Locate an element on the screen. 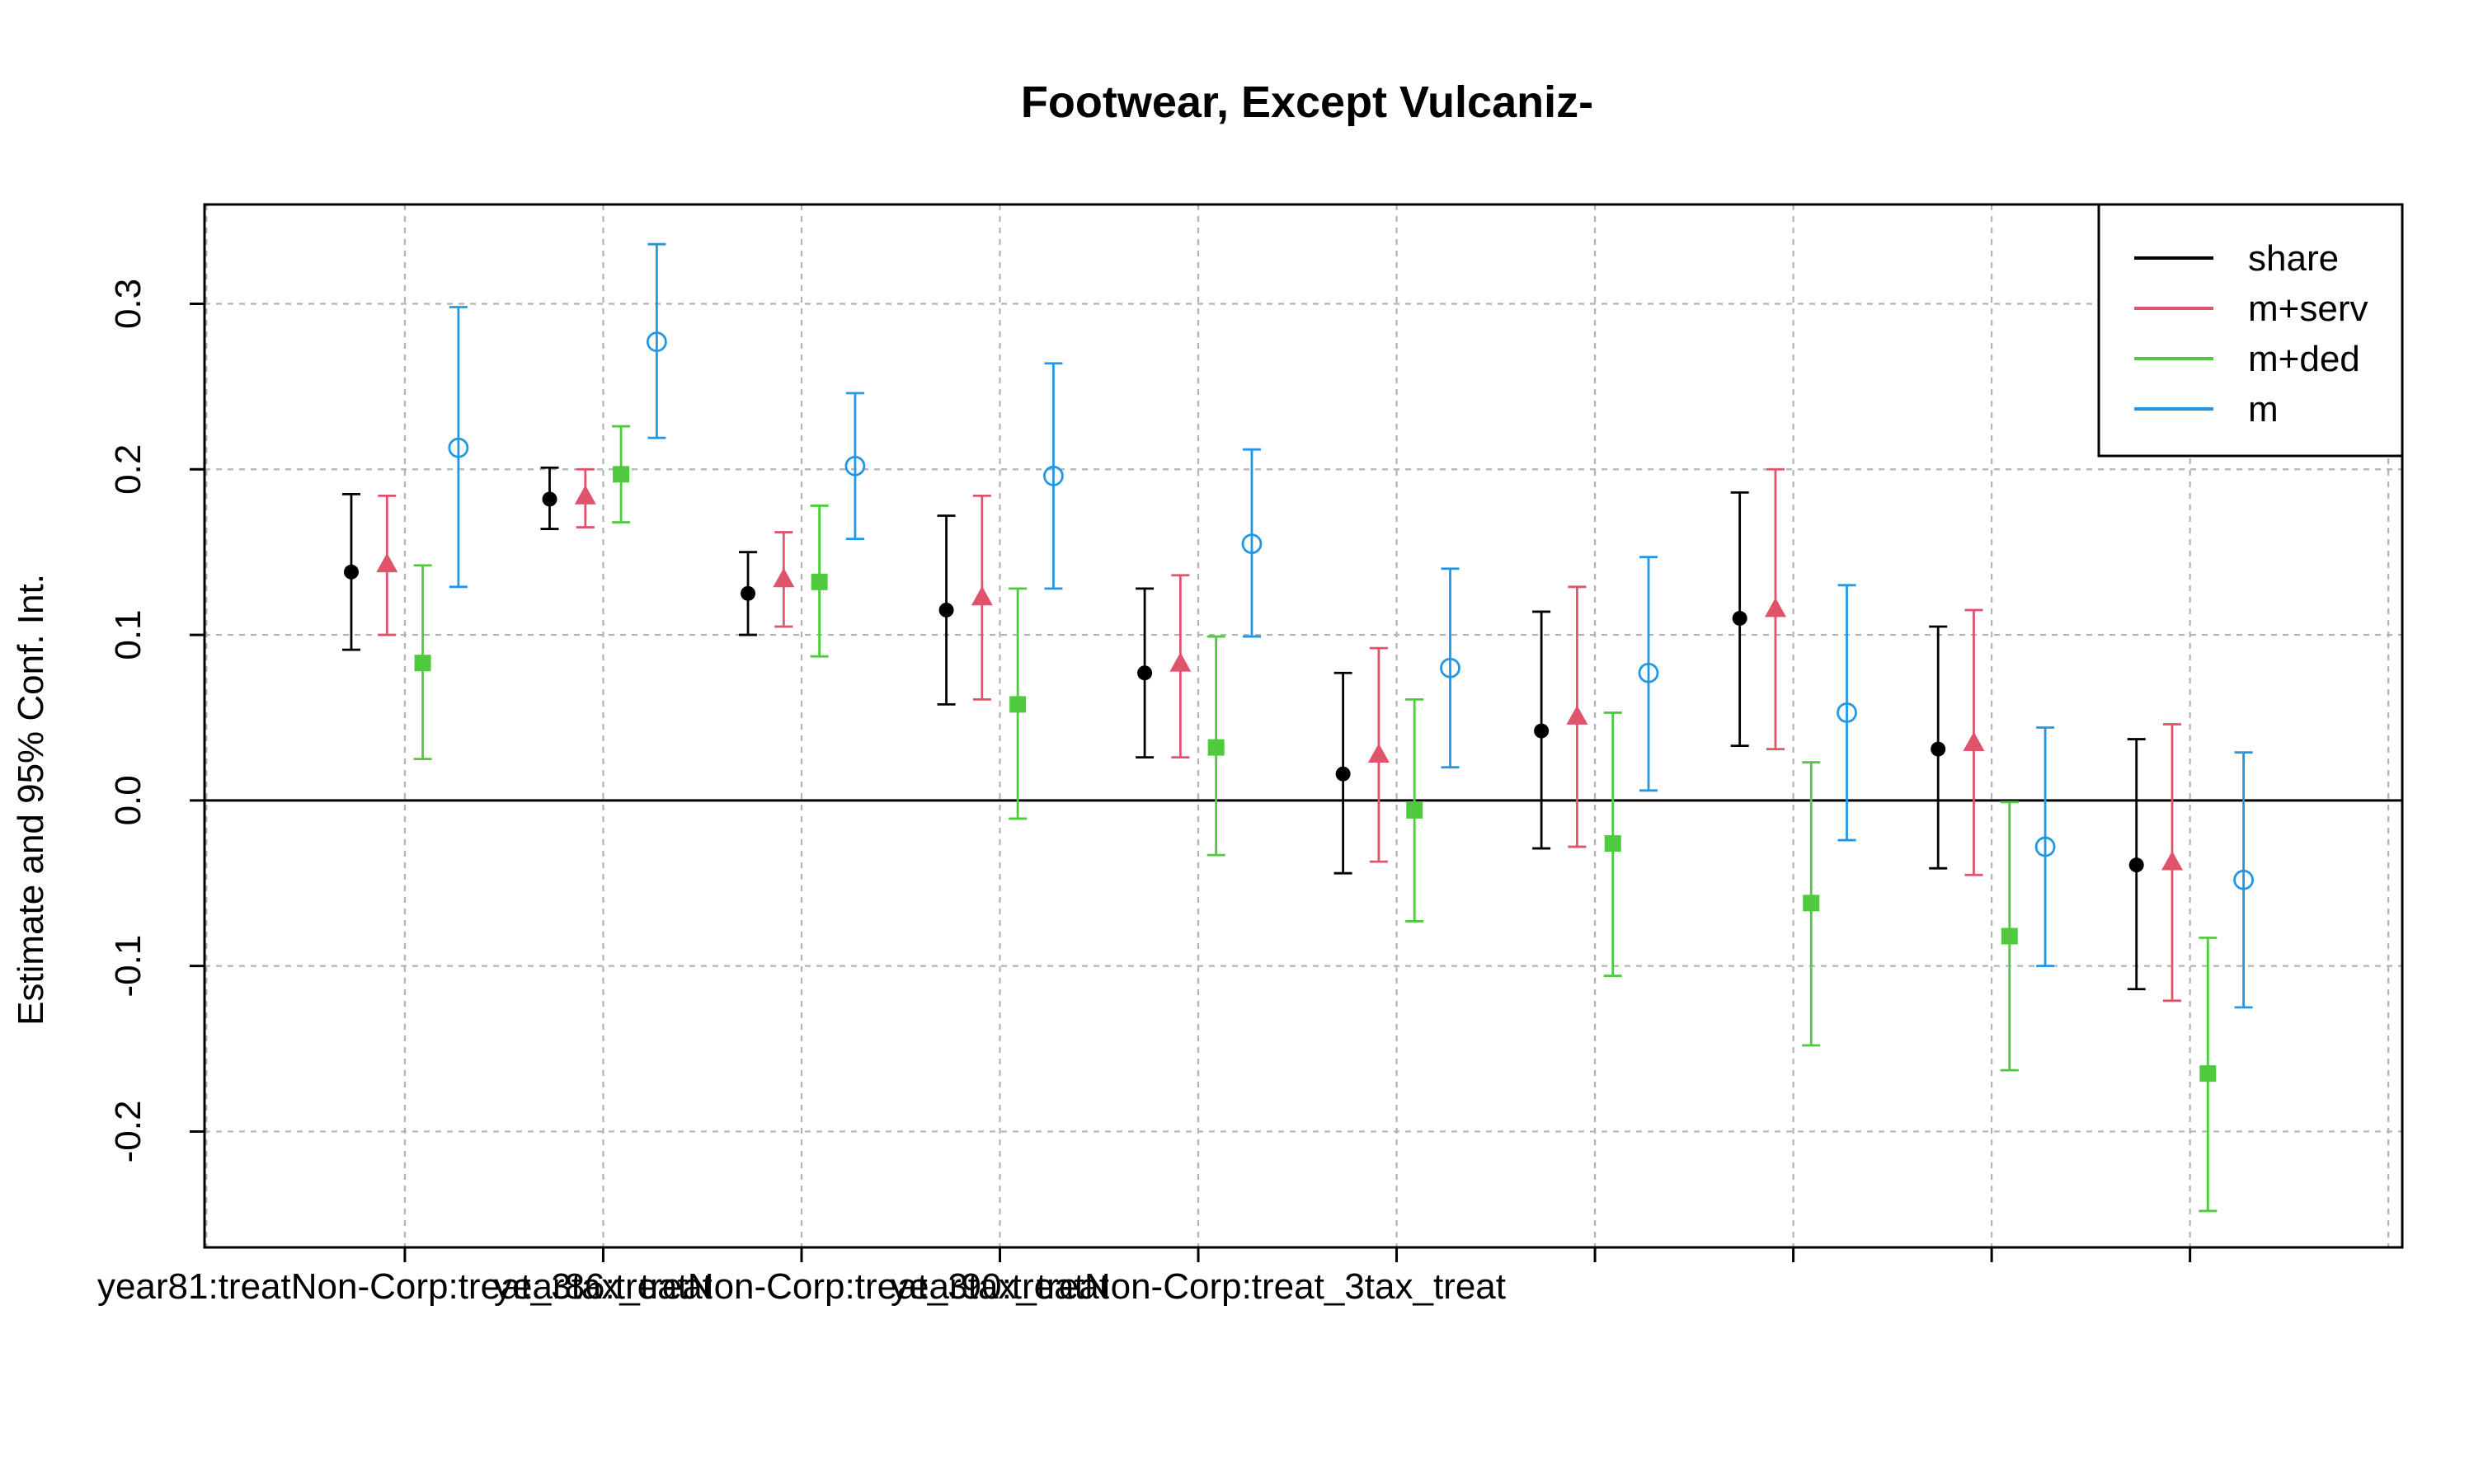 The image size is (2474, 1484). legend-box is located at coordinates (2250, 330).